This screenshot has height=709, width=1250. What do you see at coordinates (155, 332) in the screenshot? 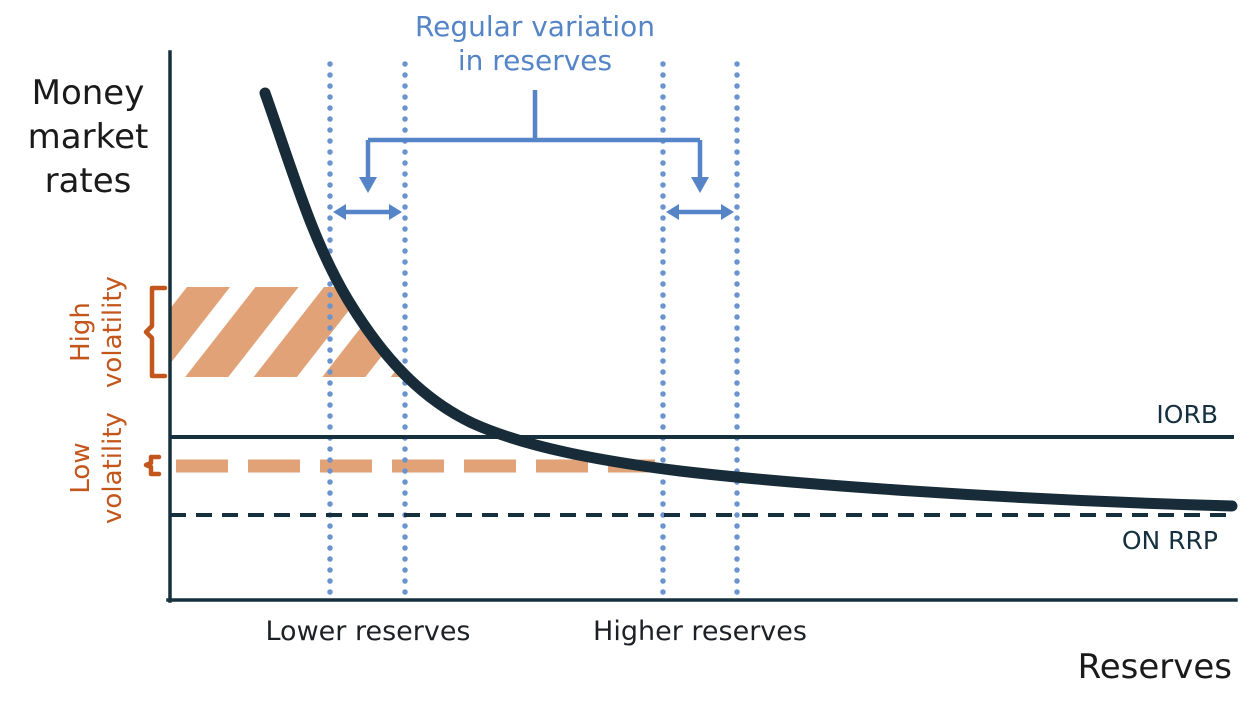
I see `high-volatility-bracket` at bounding box center [155, 332].